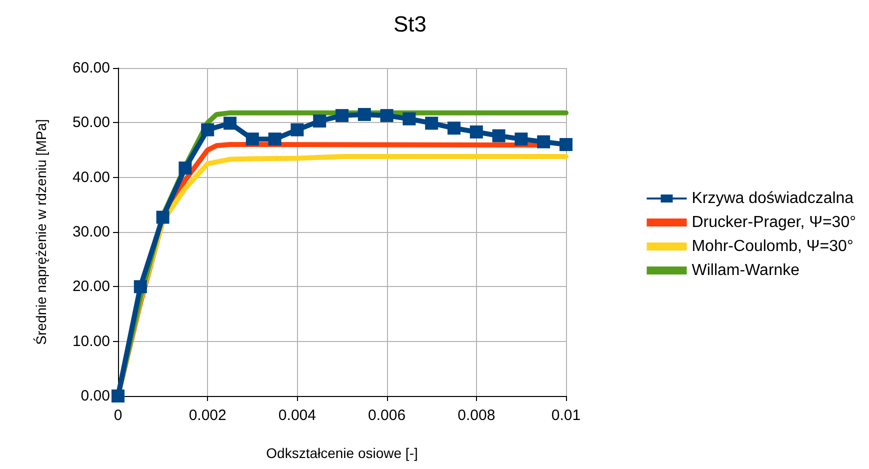 The image size is (869, 469). Describe the element at coordinates (95, 396) in the screenshot. I see `y-tick-label: 0.00` at that location.